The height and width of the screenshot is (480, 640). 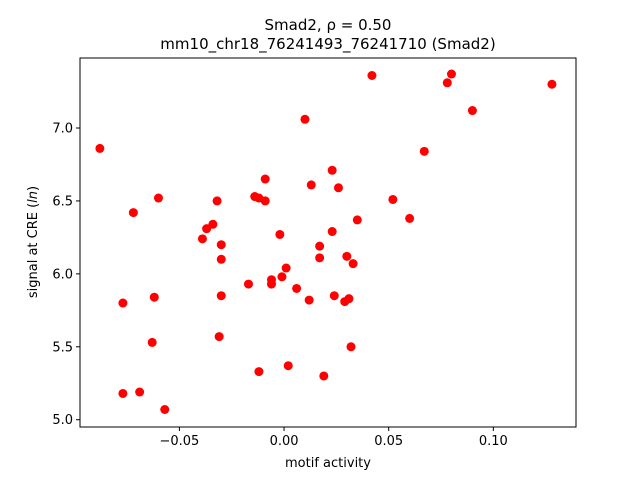 I want to click on x-tick-label: 0.05, so click(x=388, y=441).